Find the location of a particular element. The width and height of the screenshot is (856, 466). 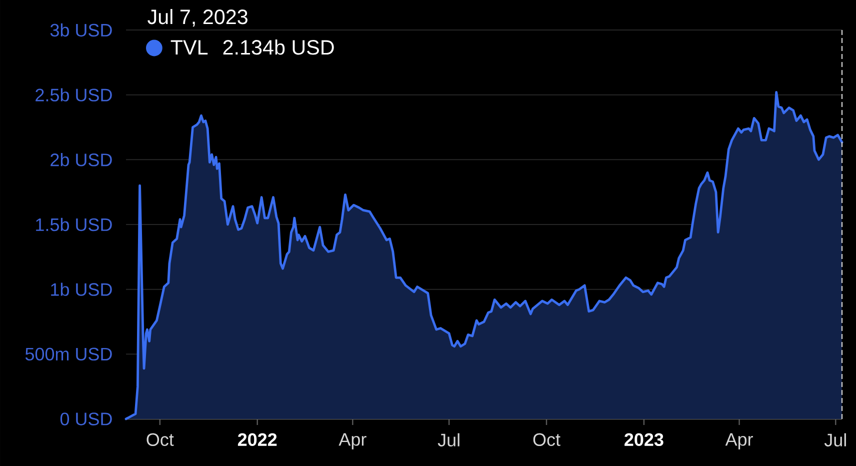

y-tick-label: 0 USD is located at coordinates (86, 419).